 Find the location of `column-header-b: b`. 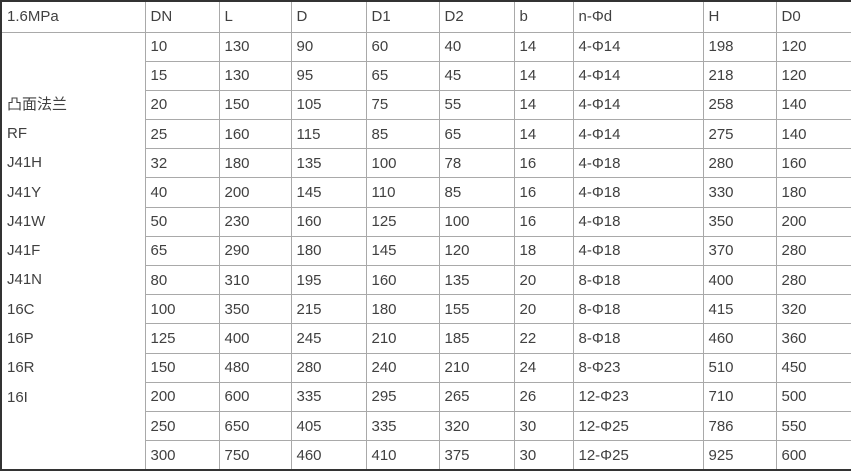

column-header-b: b is located at coordinates (543, 16).